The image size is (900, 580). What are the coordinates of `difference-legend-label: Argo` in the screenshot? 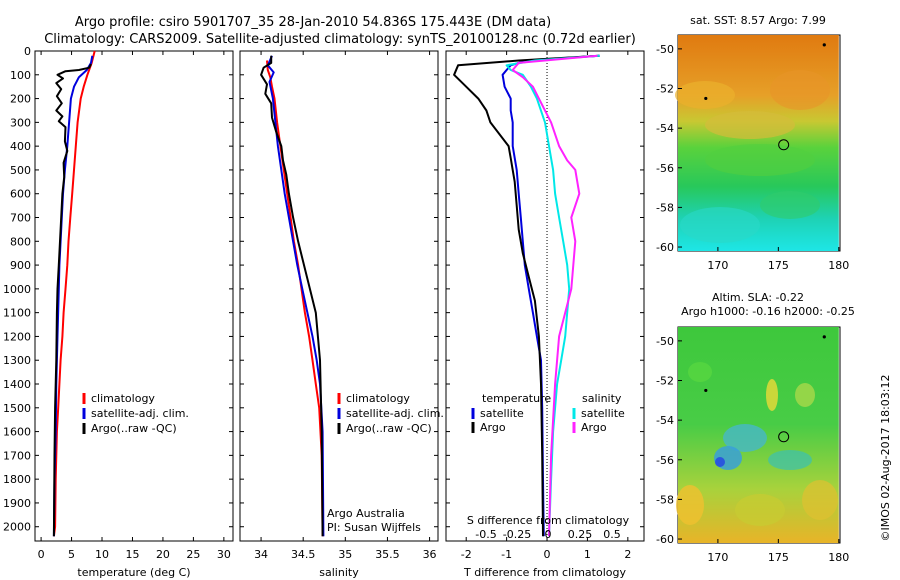 It's located at (493, 427).